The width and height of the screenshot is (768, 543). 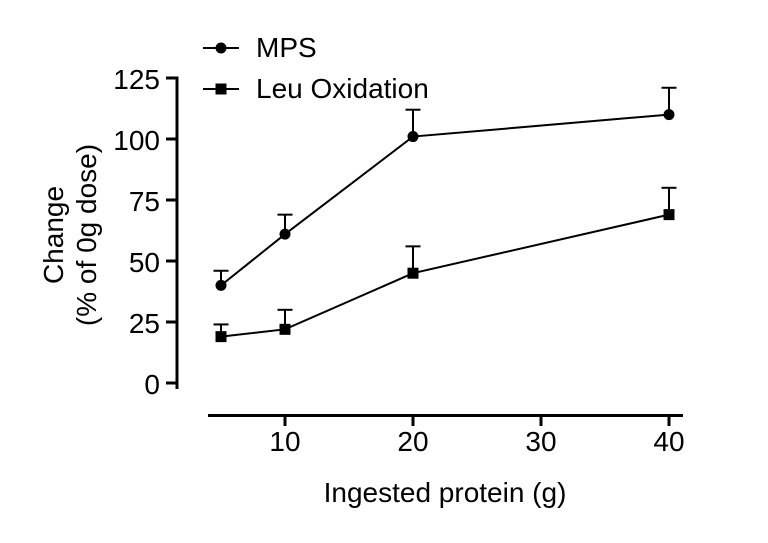 What do you see at coordinates (668, 441) in the screenshot?
I see `x-tick-label: 40` at bounding box center [668, 441].